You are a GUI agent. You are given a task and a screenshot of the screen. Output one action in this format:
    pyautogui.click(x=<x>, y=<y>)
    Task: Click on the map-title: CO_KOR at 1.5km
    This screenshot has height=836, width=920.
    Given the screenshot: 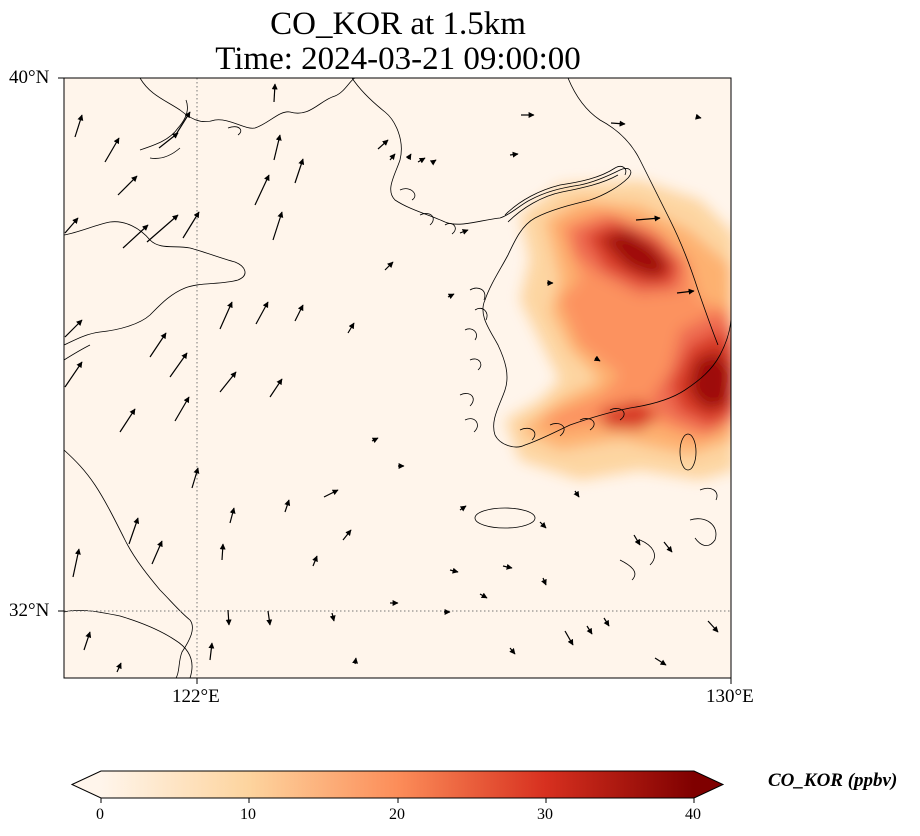 What is the action you would take?
    pyautogui.click(x=398, y=24)
    